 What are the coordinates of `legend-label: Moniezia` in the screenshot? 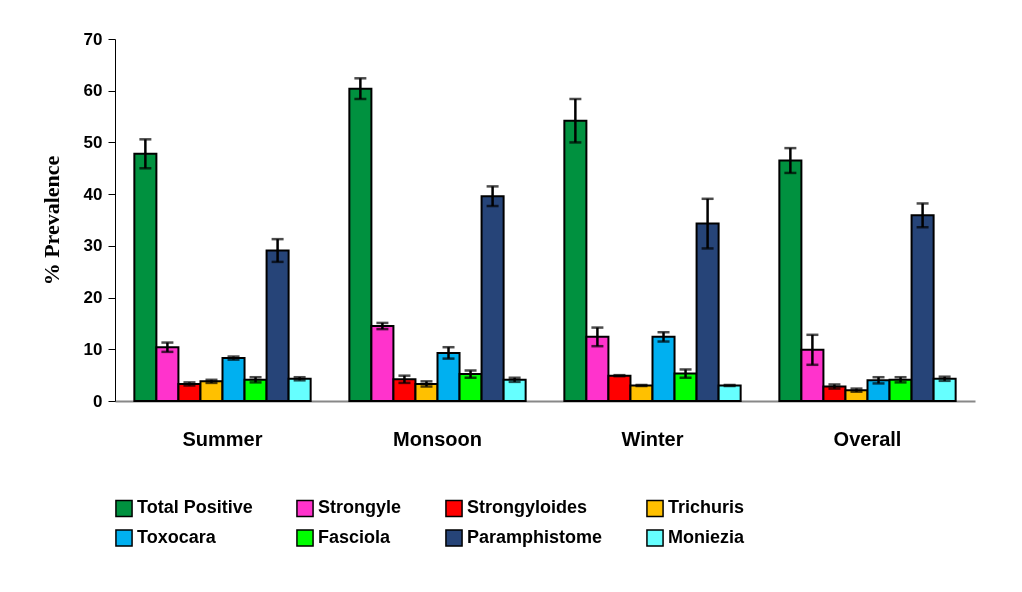 It's located at (706, 537).